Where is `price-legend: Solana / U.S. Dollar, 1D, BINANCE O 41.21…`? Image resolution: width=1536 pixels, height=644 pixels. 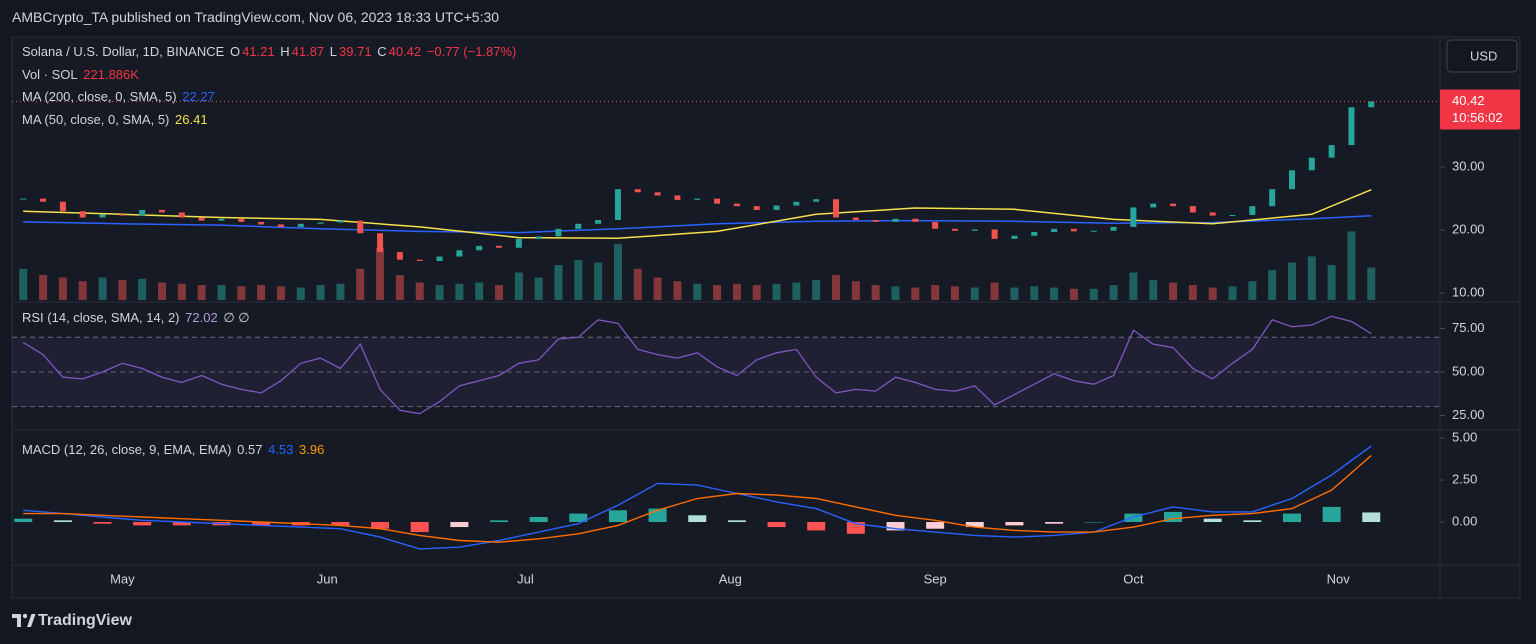 price-legend: Solana / U.S. Dollar, 1D, BINANCE O 41.21… is located at coordinates (270, 52).